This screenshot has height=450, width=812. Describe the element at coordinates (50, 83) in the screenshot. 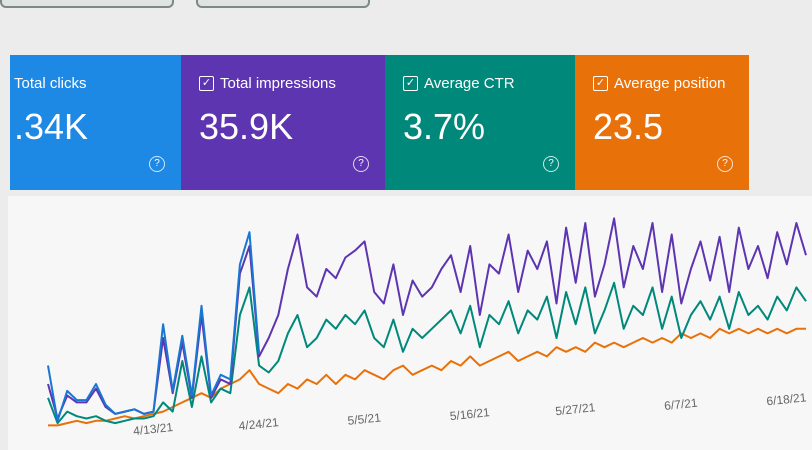

I see `metric-label: Total clicks` at that location.